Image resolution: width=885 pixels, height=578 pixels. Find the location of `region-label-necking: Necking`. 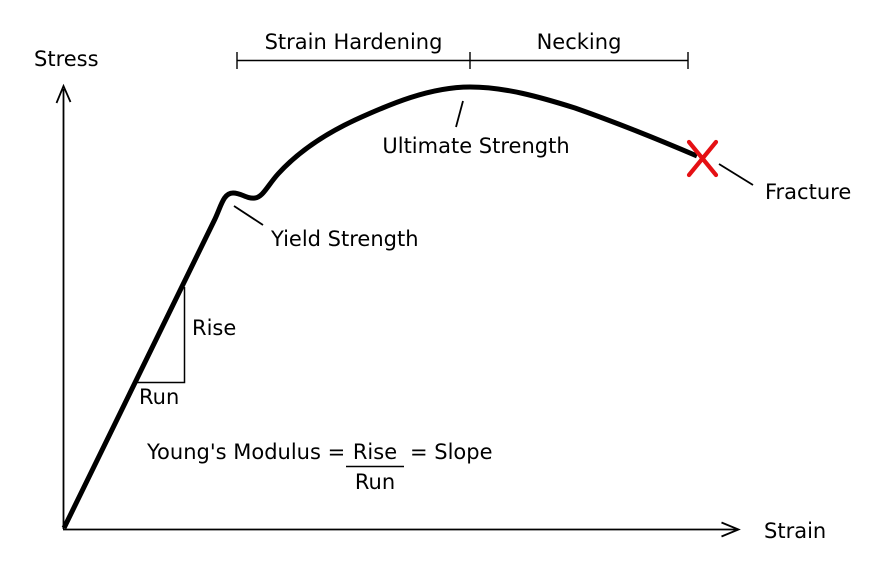

region-label-necking: Necking is located at coordinates (579, 42).